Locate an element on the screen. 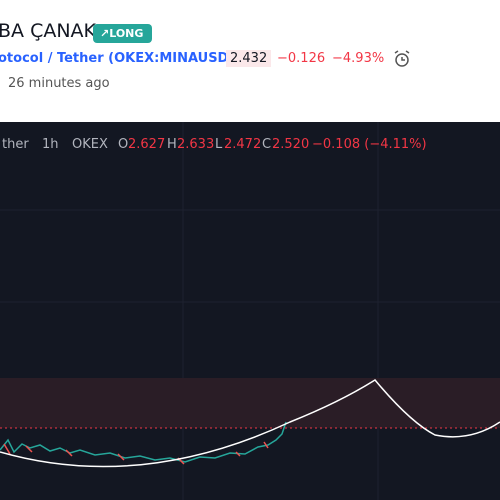  high-value: 2.633 is located at coordinates (195, 144).